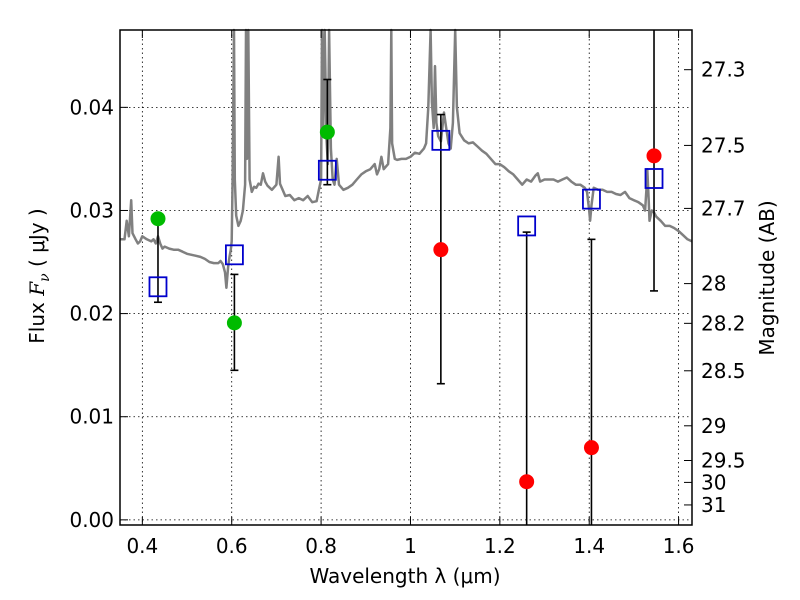 Image resolution: width=800 pixels, height=600 pixels. I want to click on x-axis-title: Wavelength λ (μm), so click(404, 576).